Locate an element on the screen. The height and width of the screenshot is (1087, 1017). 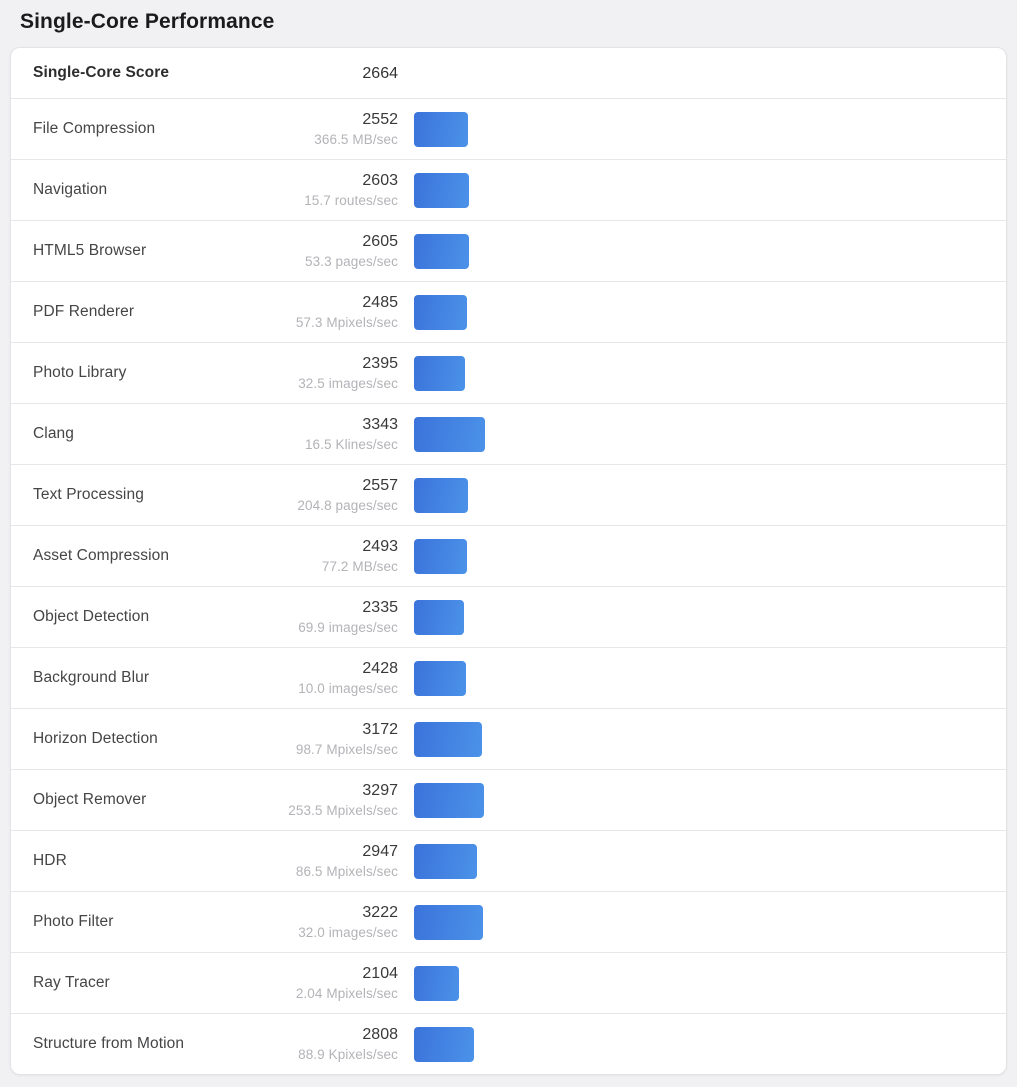
benchmark-score: 2104 is located at coordinates (380, 973).